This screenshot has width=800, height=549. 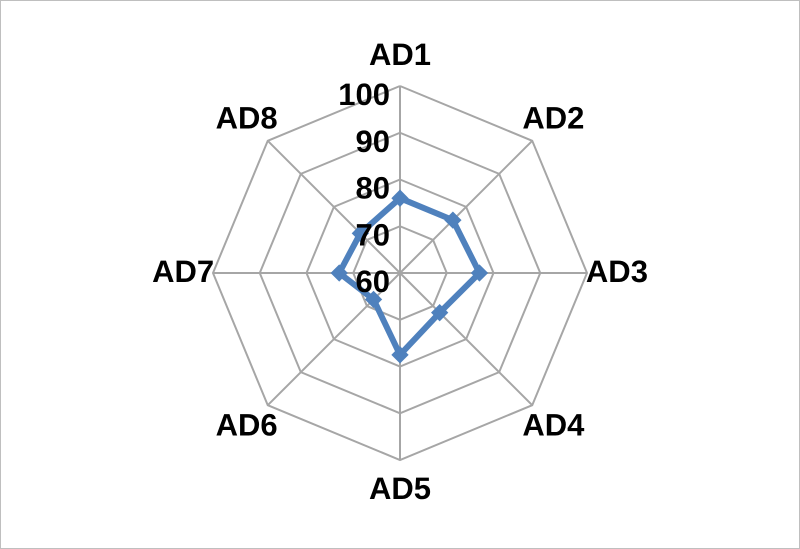 I want to click on spoke-label: AD2, so click(x=553, y=118).